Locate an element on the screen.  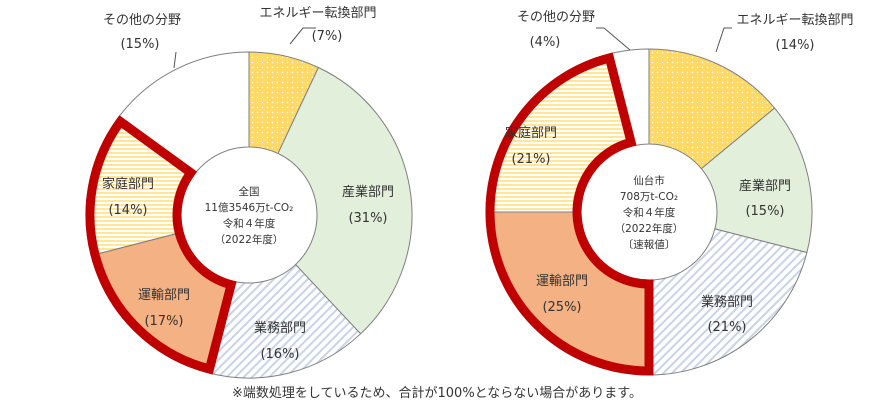
center-label-line: 708万t-CO₂ is located at coordinates (649, 197).